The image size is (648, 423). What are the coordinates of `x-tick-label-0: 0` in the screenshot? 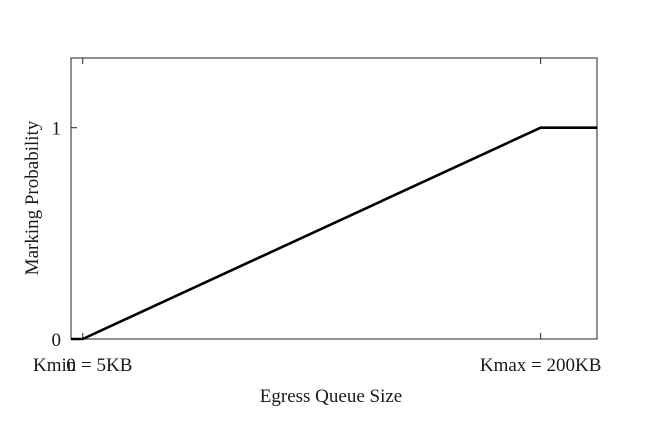 It's located at (71, 365).